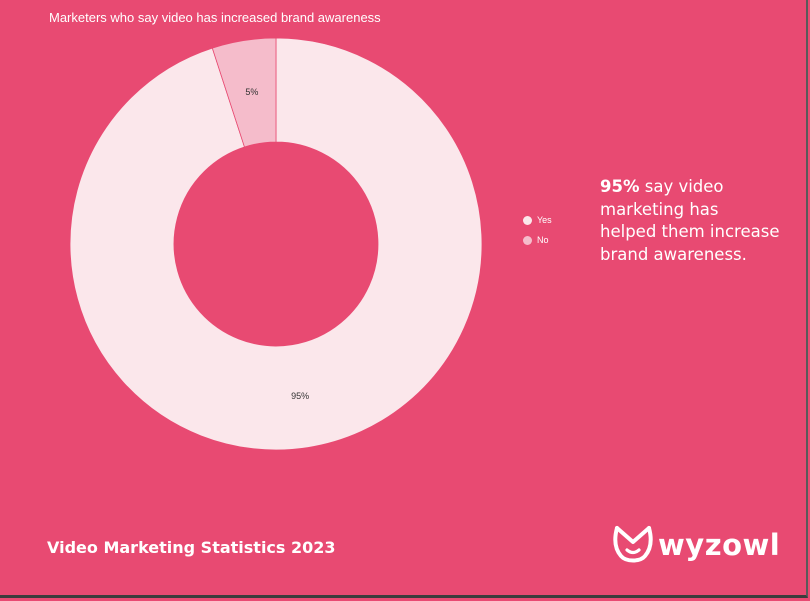 This screenshot has width=810, height=601. I want to click on brand-name: wyzowl, so click(719, 545).